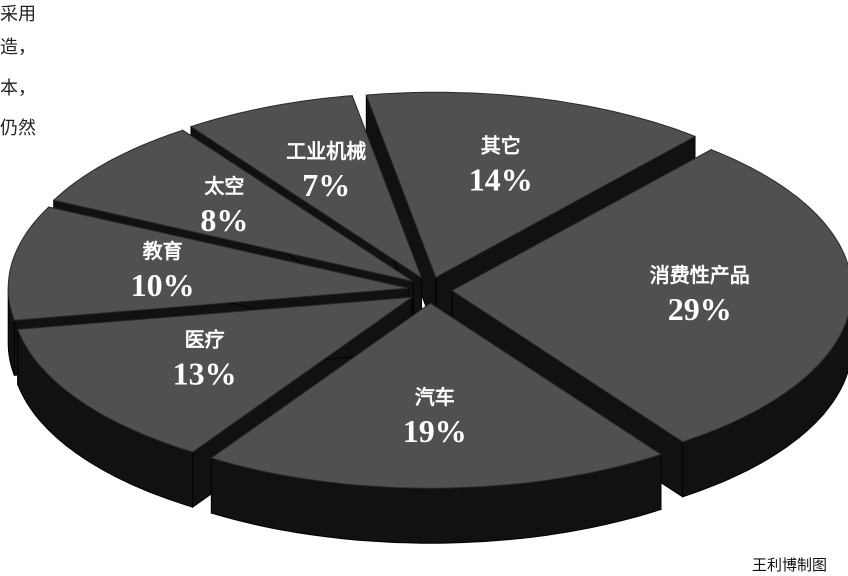 This screenshot has height=576, width=848. I want to click on category-label: 汽车, so click(435, 397).